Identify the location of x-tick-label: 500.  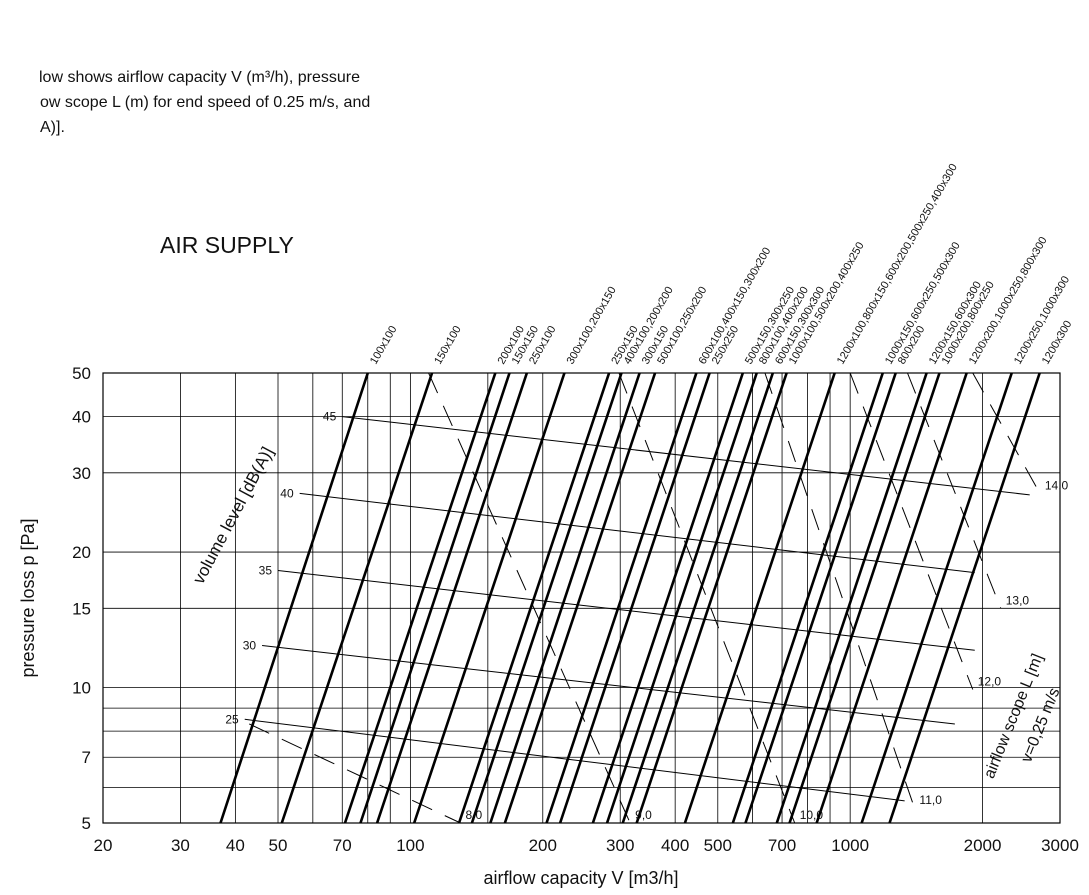
(718, 845).